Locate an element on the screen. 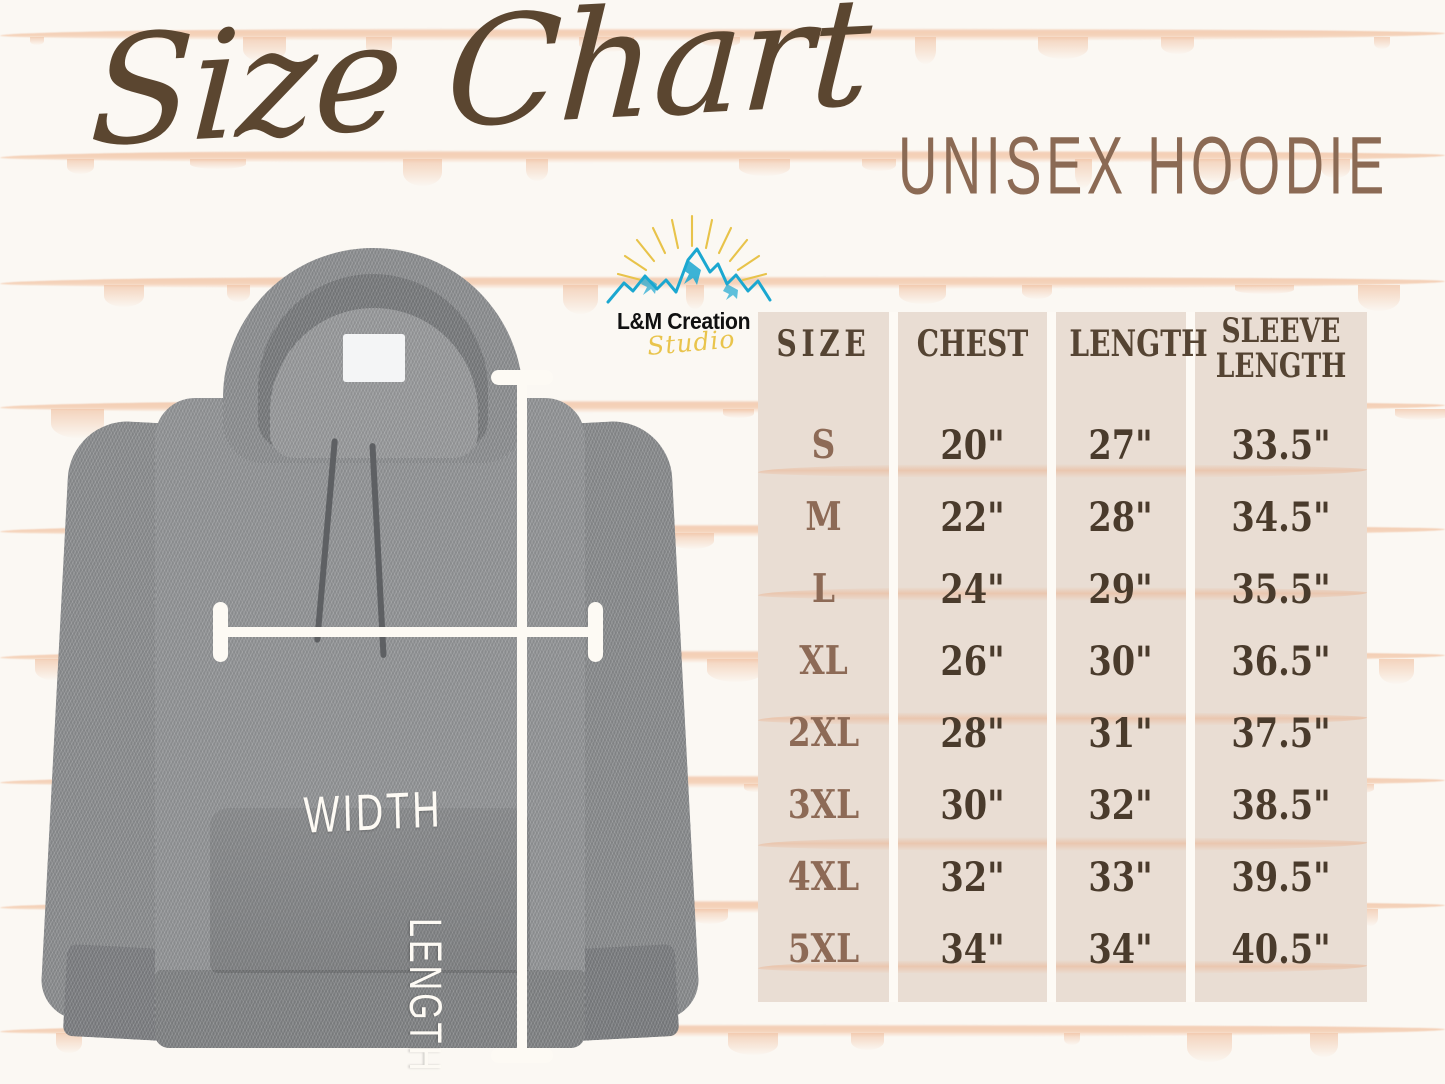 The height and width of the screenshot is (1084, 1445). table-cell-sleeve: 40.5" is located at coordinates (1281, 949).